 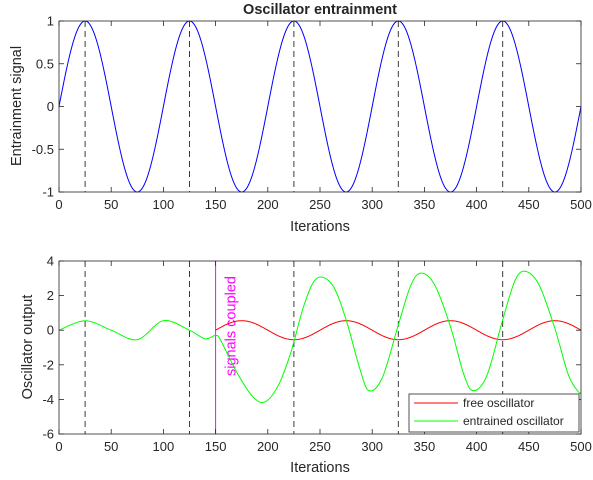 What do you see at coordinates (398, 330) in the screenshot?
I see `free-oscillator-line` at bounding box center [398, 330].